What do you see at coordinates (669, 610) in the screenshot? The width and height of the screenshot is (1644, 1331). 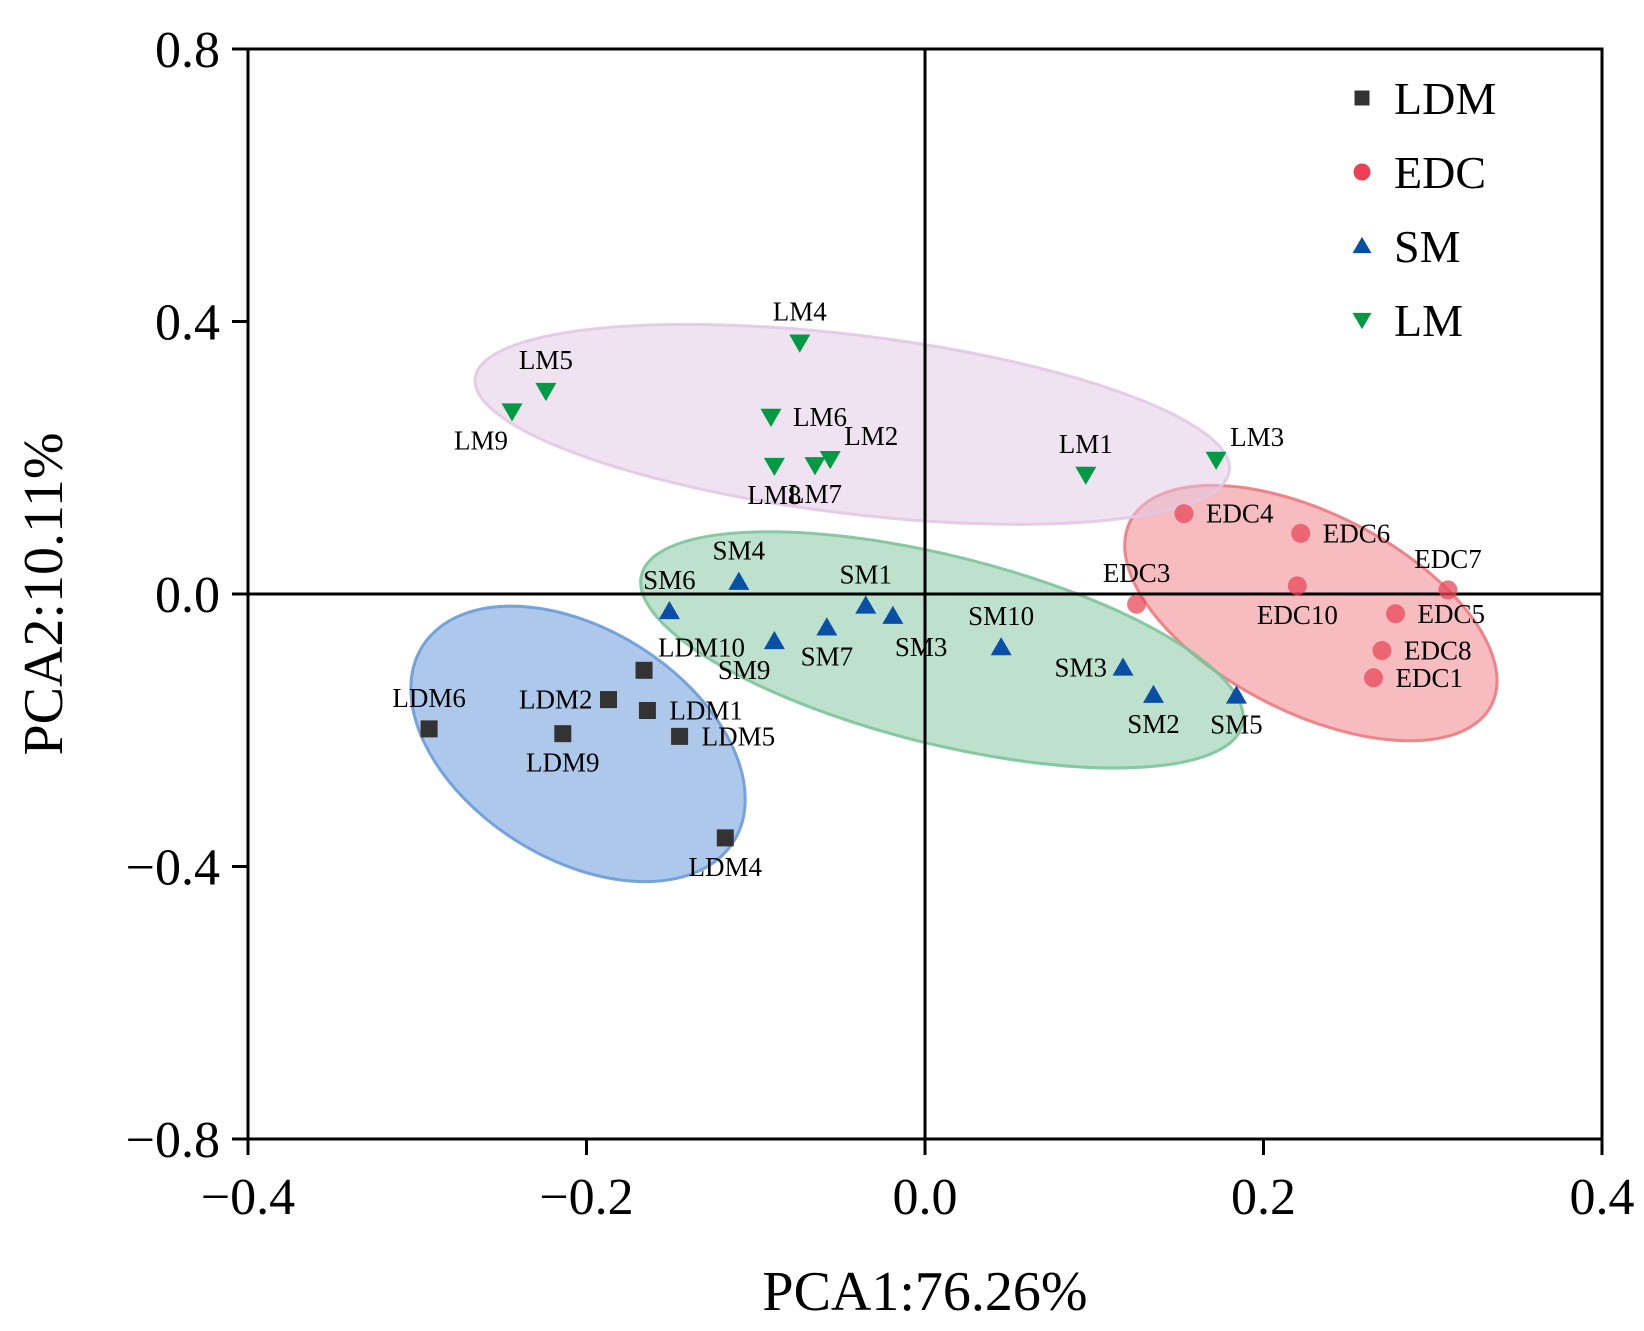 I see `point-sm6` at bounding box center [669, 610].